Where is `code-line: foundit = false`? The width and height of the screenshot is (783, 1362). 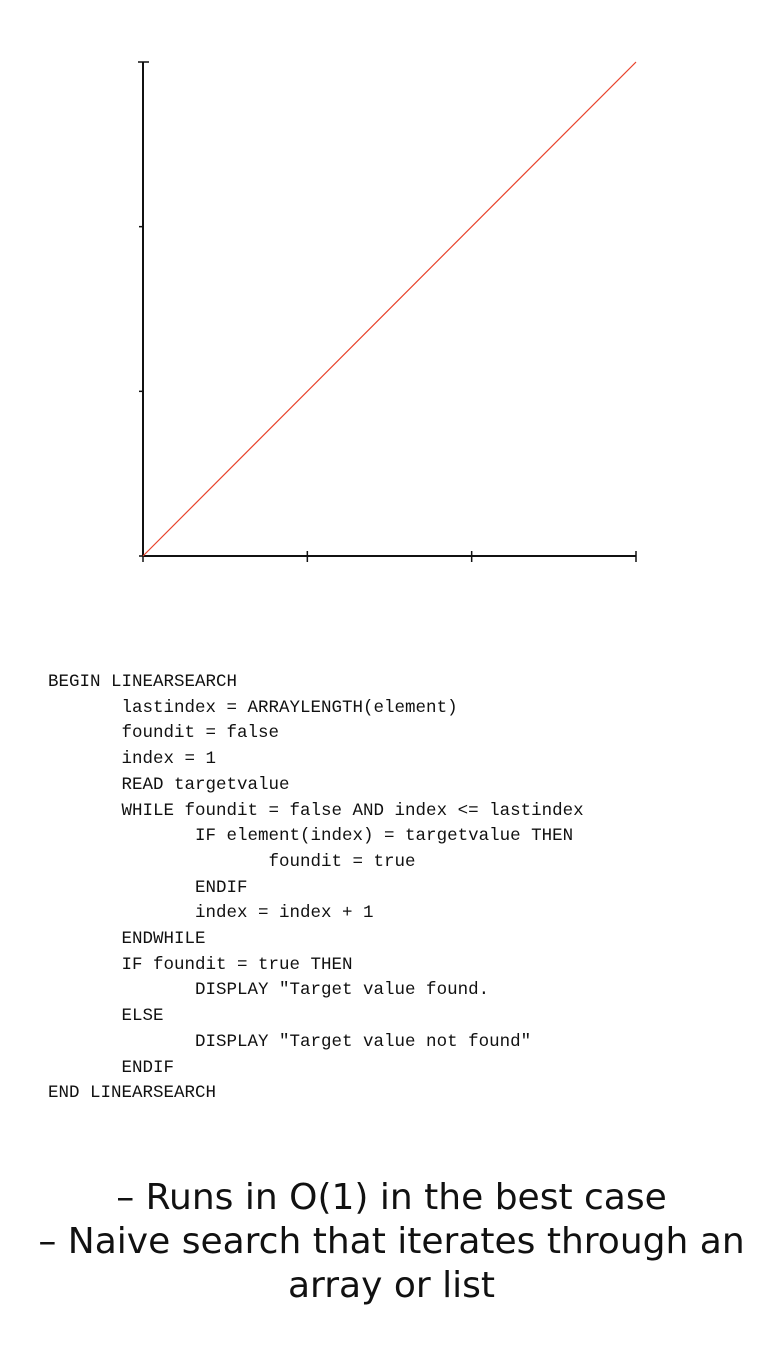
code-line: foundit = false is located at coordinates (164, 733).